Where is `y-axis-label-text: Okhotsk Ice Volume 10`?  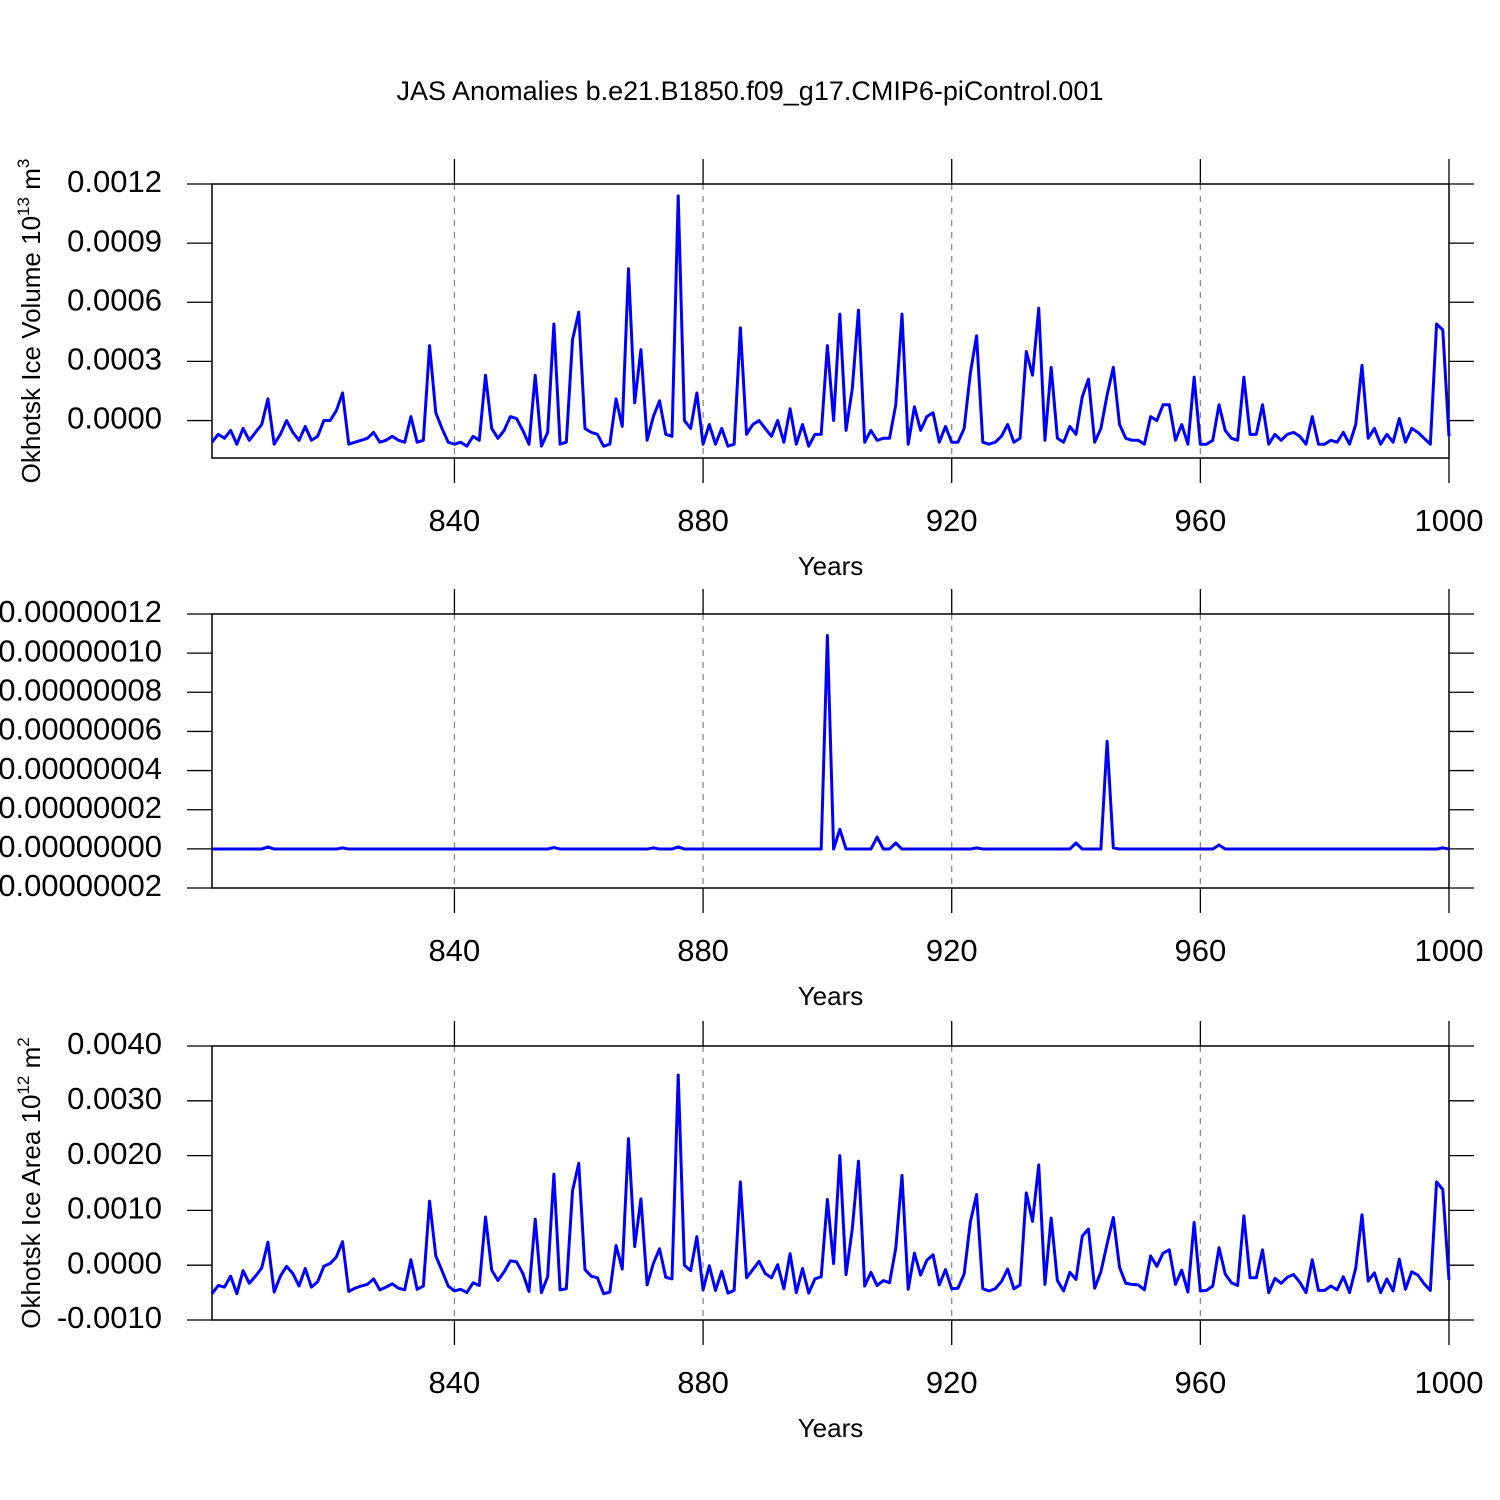 y-axis-label-text: Okhotsk Ice Volume 10 is located at coordinates (31, 349).